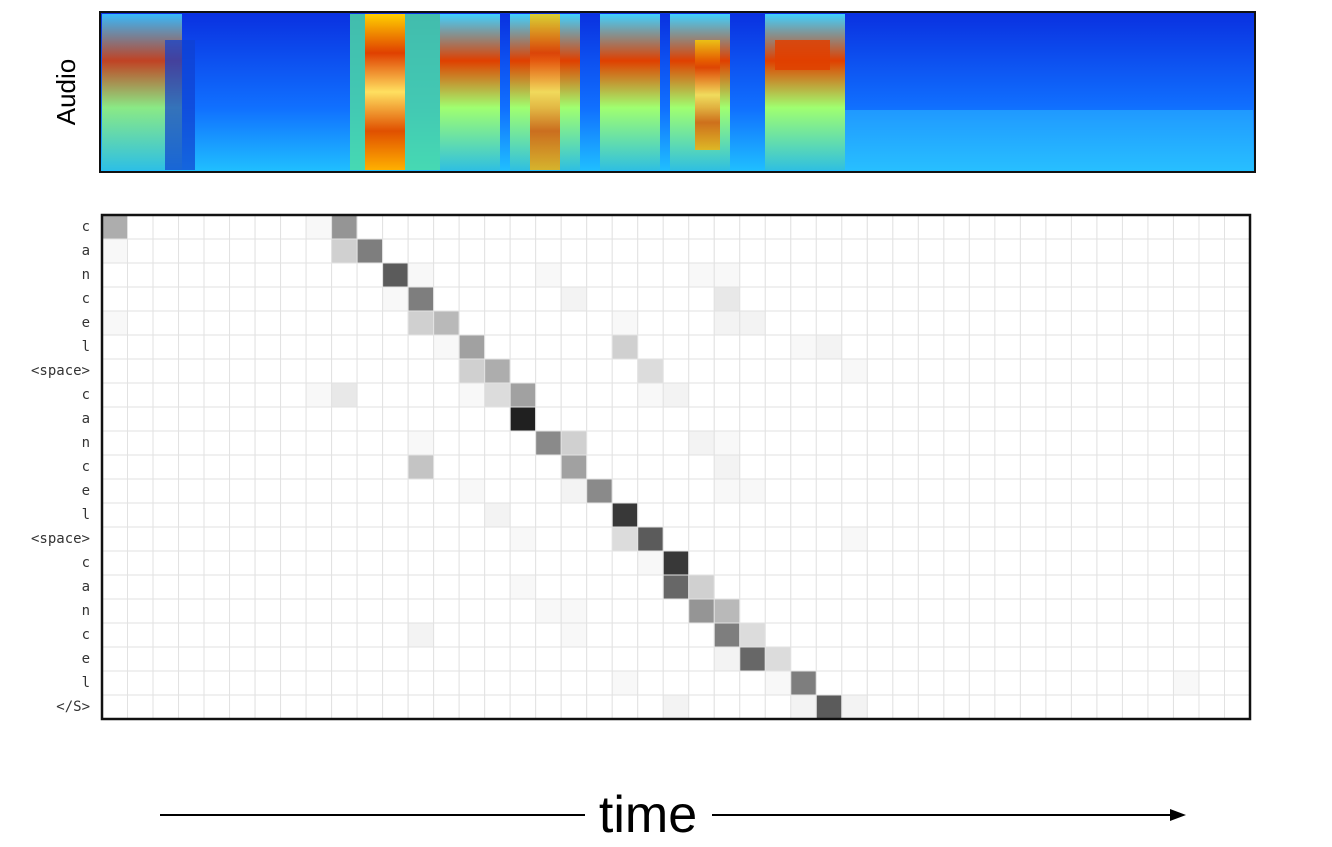 Image resolution: width=1332 pixels, height=847 pixels. I want to click on row-label: <space>, so click(60, 371).